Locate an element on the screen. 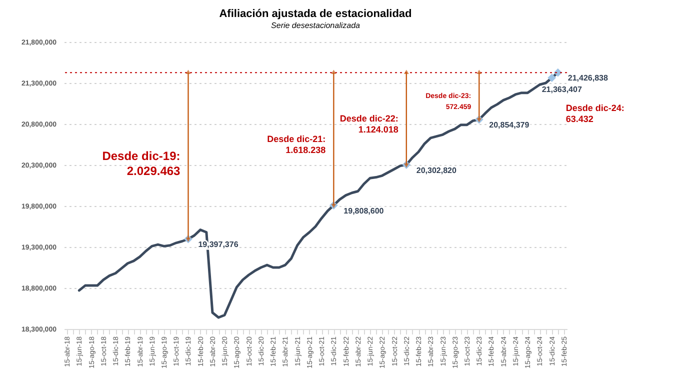 The height and width of the screenshot is (376, 680). data-label: 20,854,379 is located at coordinates (509, 125).